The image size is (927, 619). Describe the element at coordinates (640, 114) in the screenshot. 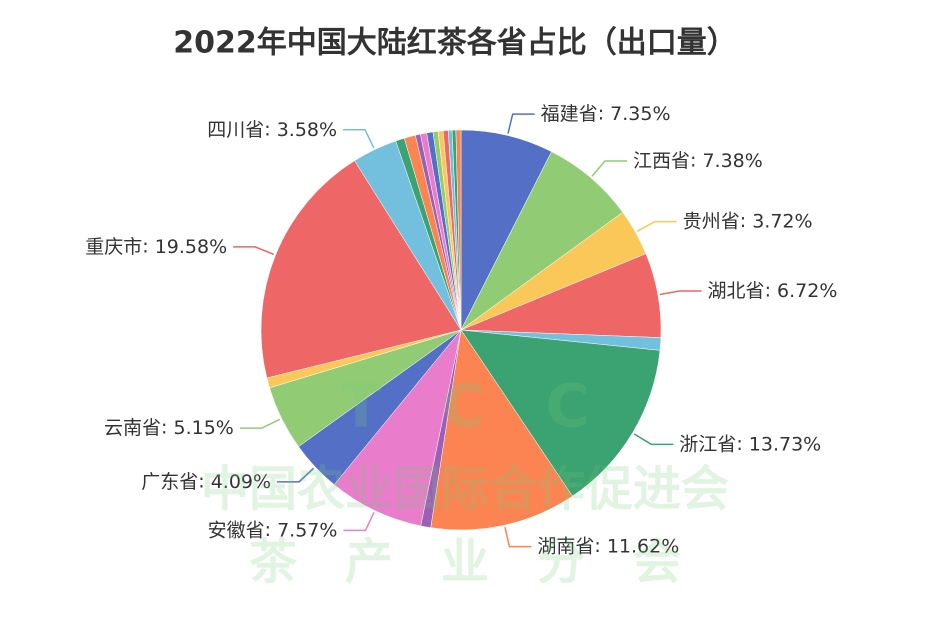

I see `slice-value: 7.35%` at that location.